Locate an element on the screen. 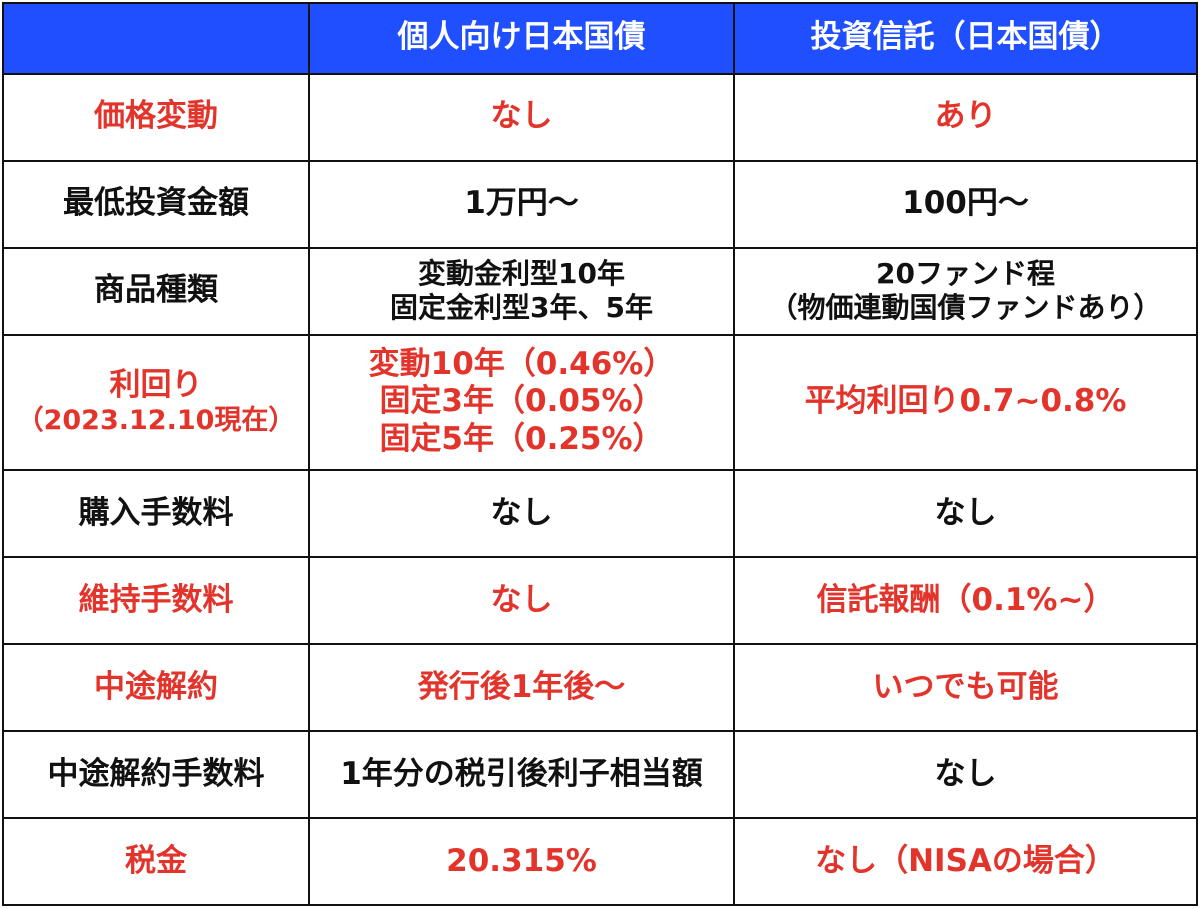  row-label: 中途解約手数料 is located at coordinates (156, 774).